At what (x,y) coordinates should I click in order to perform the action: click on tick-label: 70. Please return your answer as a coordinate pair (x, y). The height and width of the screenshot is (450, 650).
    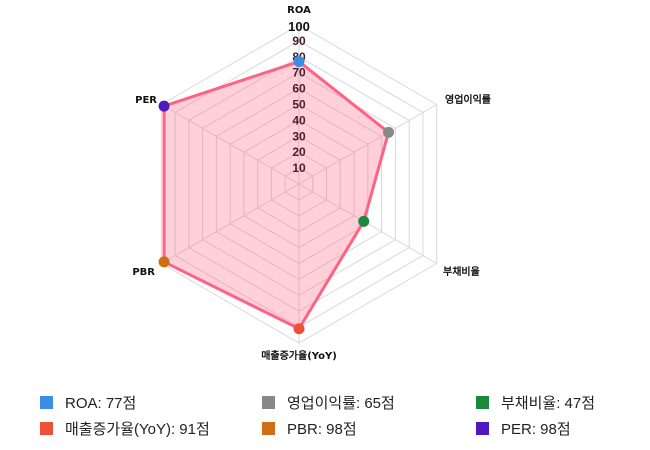
    Looking at the image, I should click on (299, 73).